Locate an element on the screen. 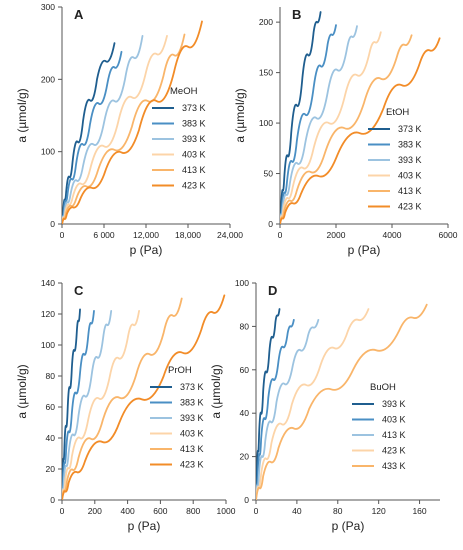  y-tick-label: 120 is located at coordinates (48, 314).